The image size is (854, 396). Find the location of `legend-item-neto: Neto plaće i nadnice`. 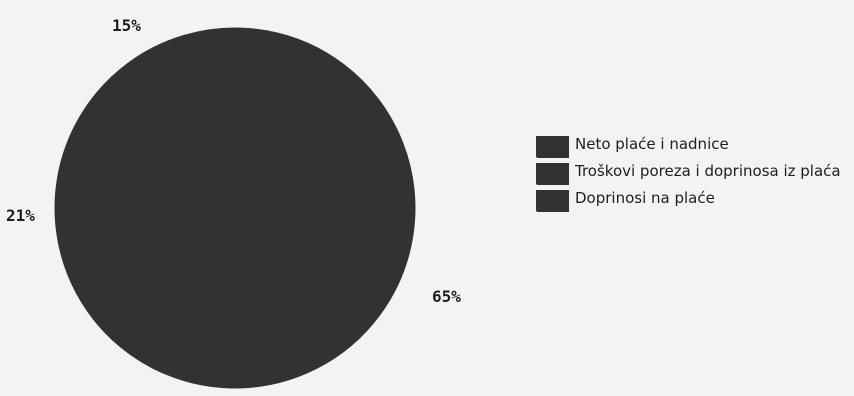

legend-item-neto: Neto plaće i nadnice is located at coordinates (695, 146).